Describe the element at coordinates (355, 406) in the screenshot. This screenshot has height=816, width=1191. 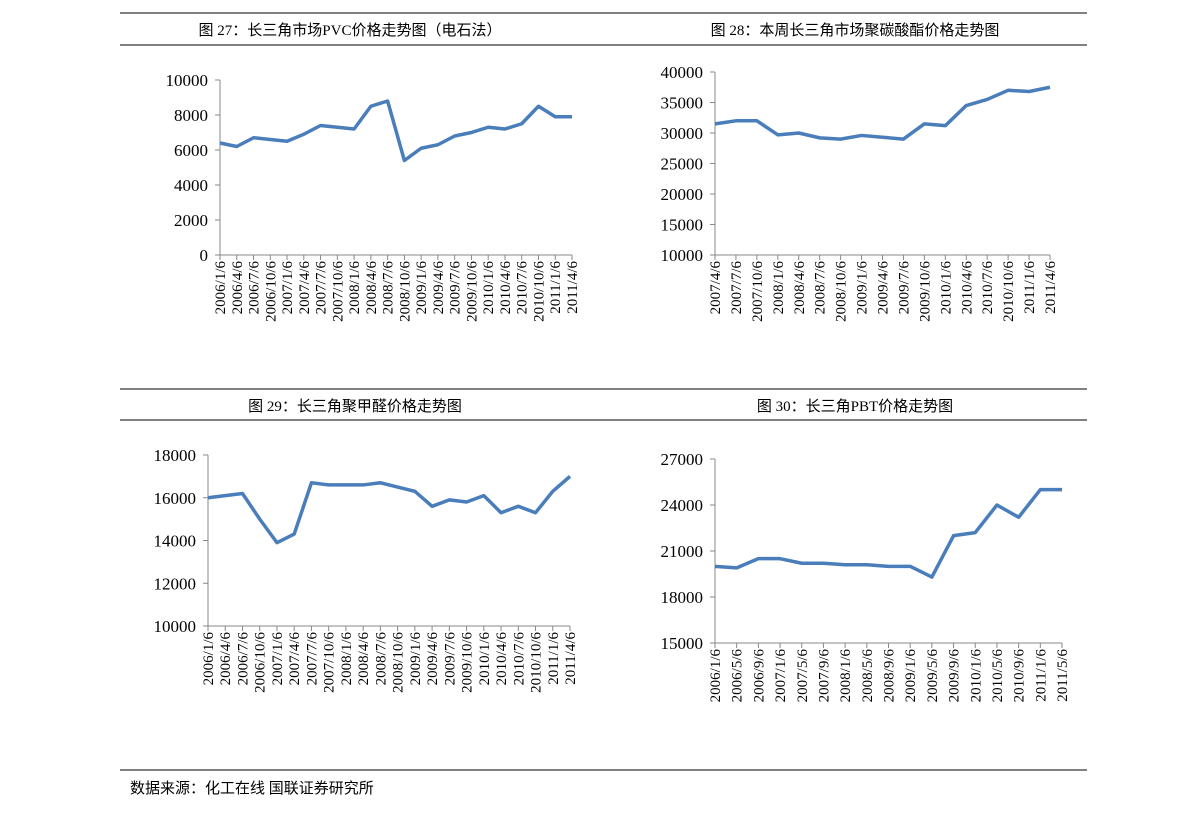
I see `chart-title: 图 29：长三角聚甲醛价格走势图` at that location.